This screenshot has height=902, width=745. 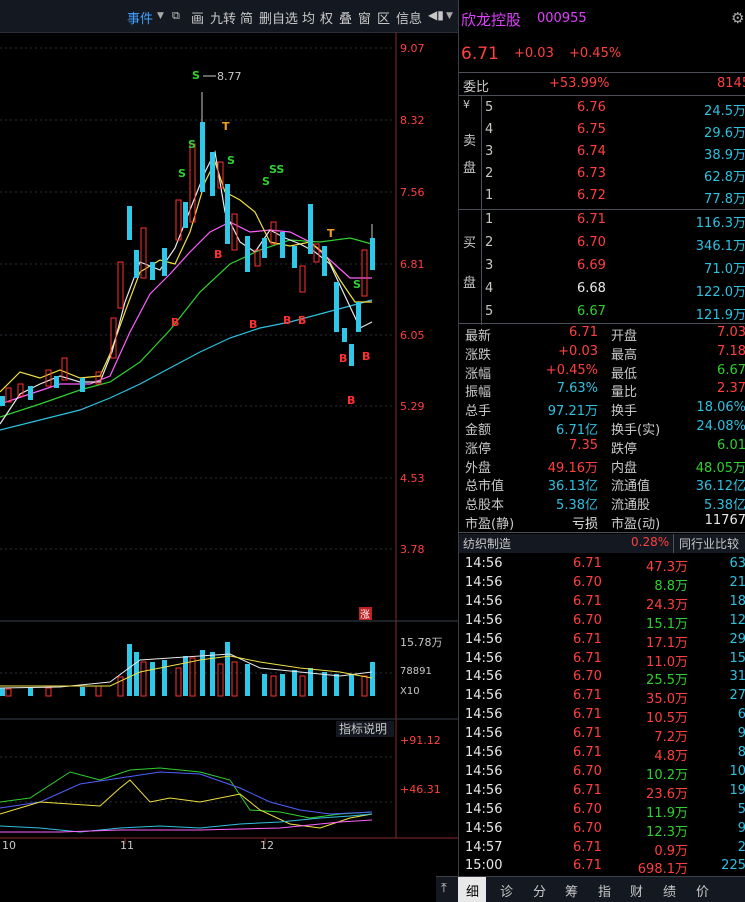 What do you see at coordinates (667, 624) in the screenshot?
I see `tick-volume: 15.1万` at bounding box center [667, 624].